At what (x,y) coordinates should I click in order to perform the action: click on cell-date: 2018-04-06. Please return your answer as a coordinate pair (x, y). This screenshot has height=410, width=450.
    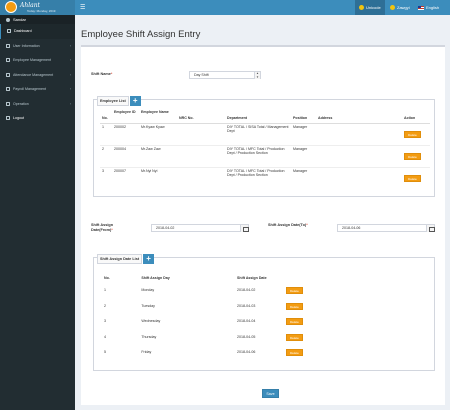
    Looking at the image, I should click on (246, 352).